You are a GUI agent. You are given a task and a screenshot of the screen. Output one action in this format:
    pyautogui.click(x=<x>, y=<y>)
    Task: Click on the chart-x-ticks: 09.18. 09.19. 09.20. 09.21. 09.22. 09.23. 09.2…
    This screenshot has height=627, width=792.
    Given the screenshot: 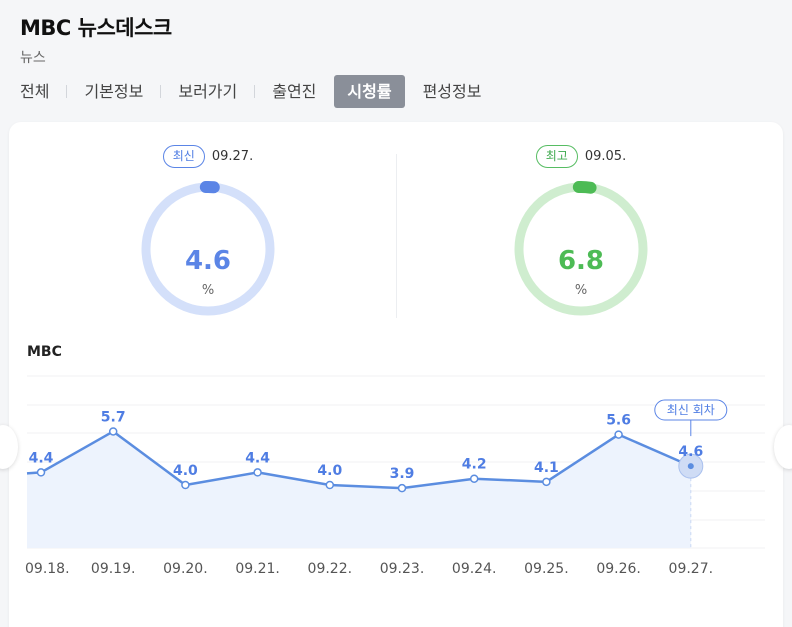 What is the action you would take?
    pyautogui.click(x=369, y=569)
    